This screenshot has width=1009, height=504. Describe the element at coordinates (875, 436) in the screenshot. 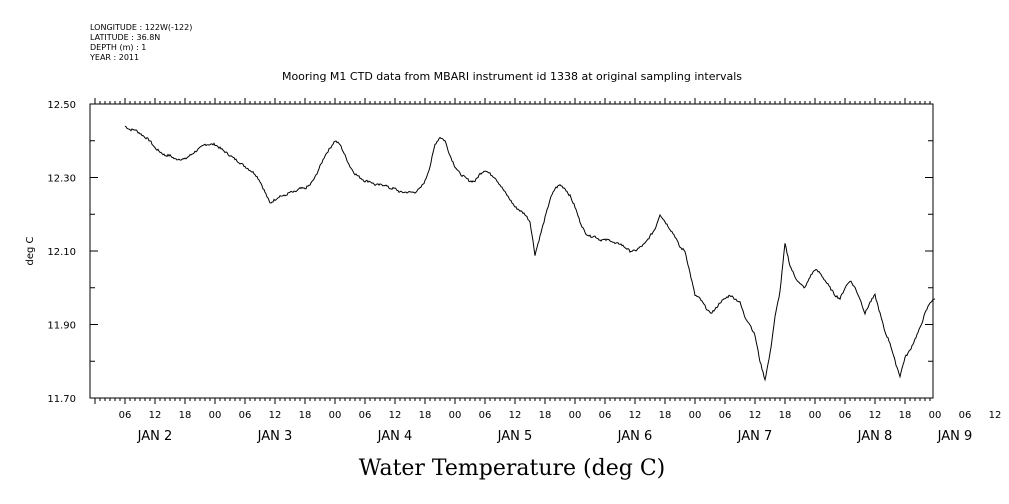

I see `x-day-label: JAN 8` at that location.